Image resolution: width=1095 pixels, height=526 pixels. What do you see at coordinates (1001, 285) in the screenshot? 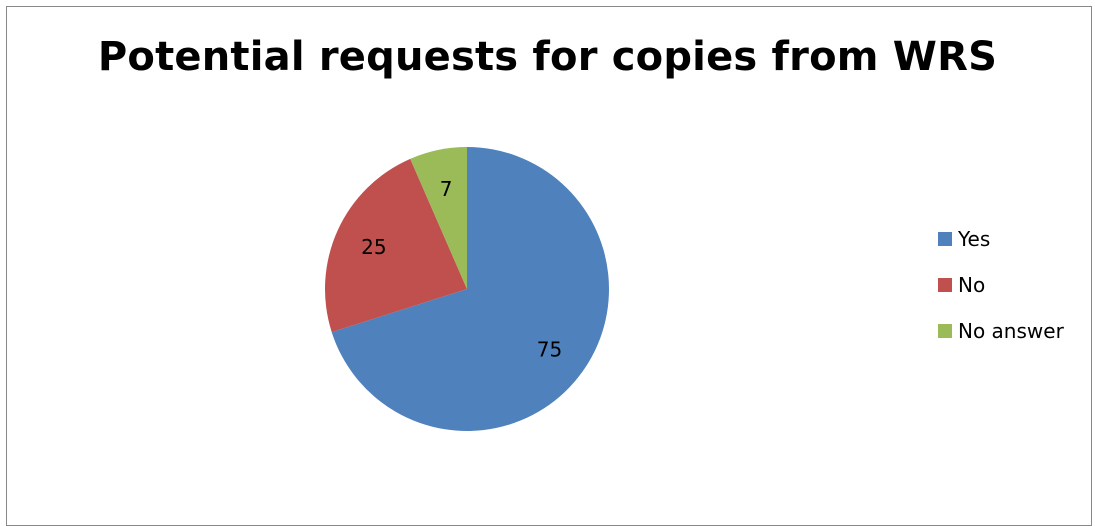
I see `legend-item-no: No` at bounding box center [1001, 285].